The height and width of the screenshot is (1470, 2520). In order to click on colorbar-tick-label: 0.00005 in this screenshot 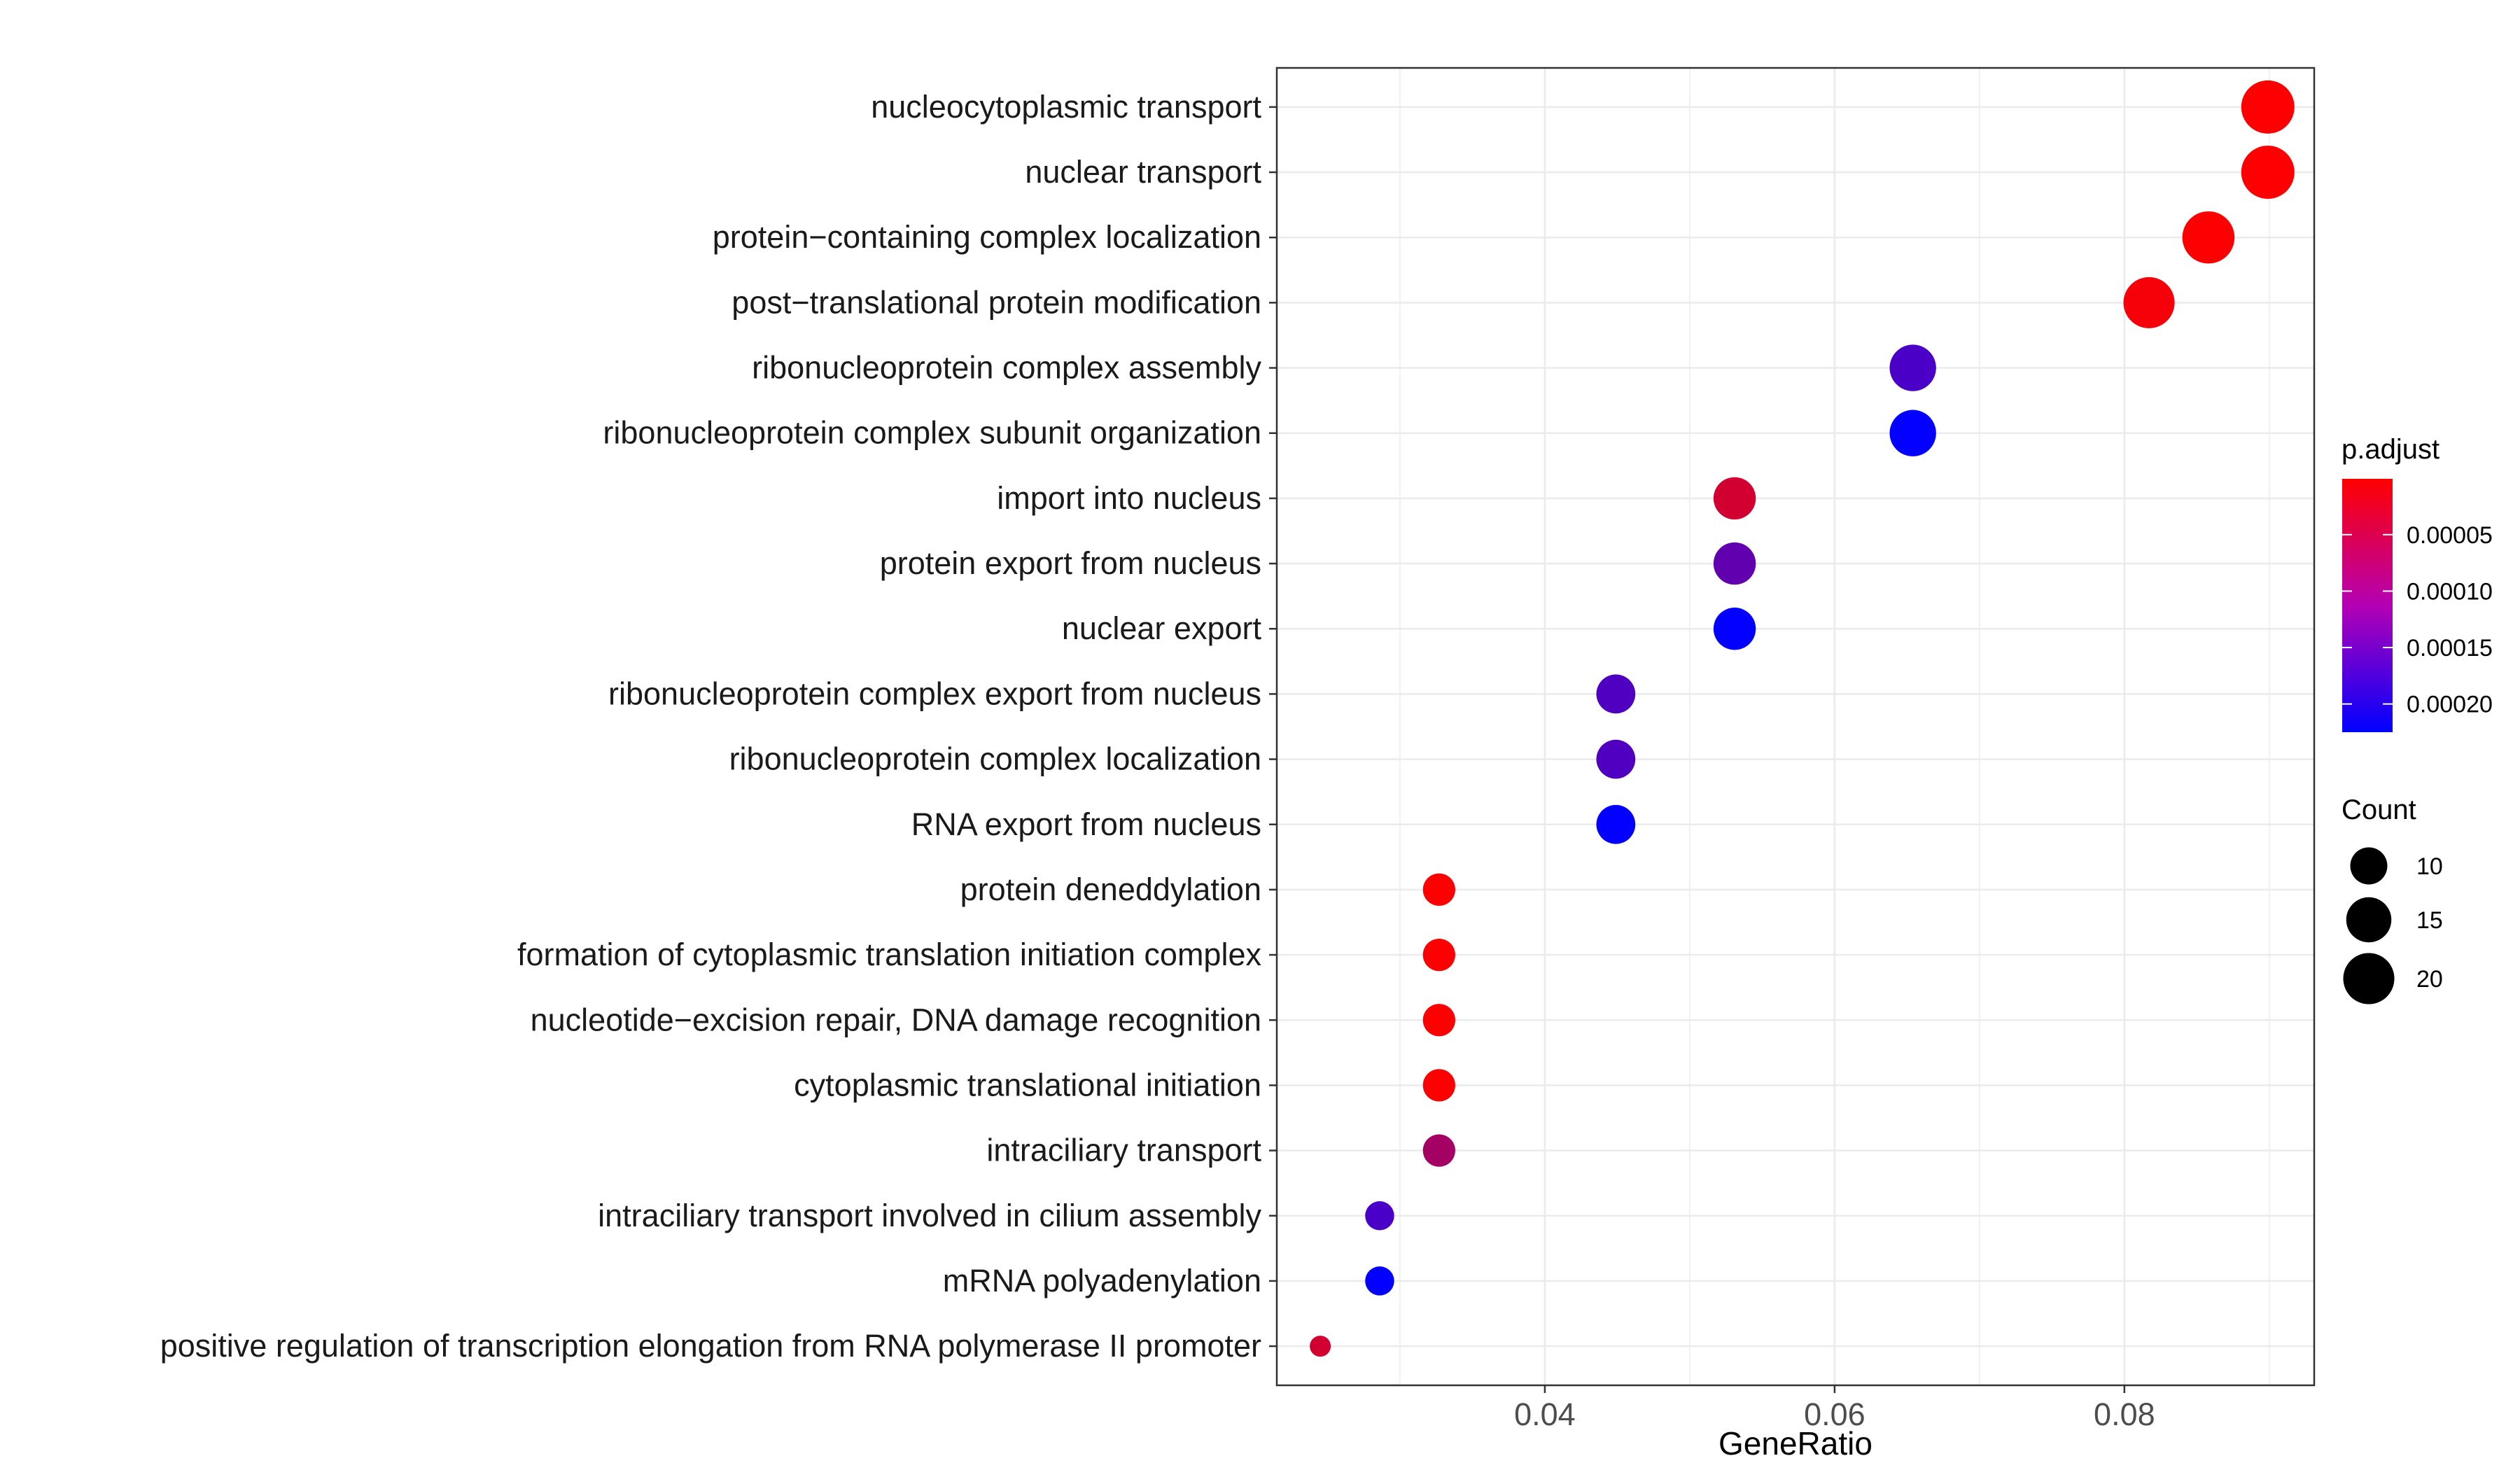, I will do `click(2450, 535)`.